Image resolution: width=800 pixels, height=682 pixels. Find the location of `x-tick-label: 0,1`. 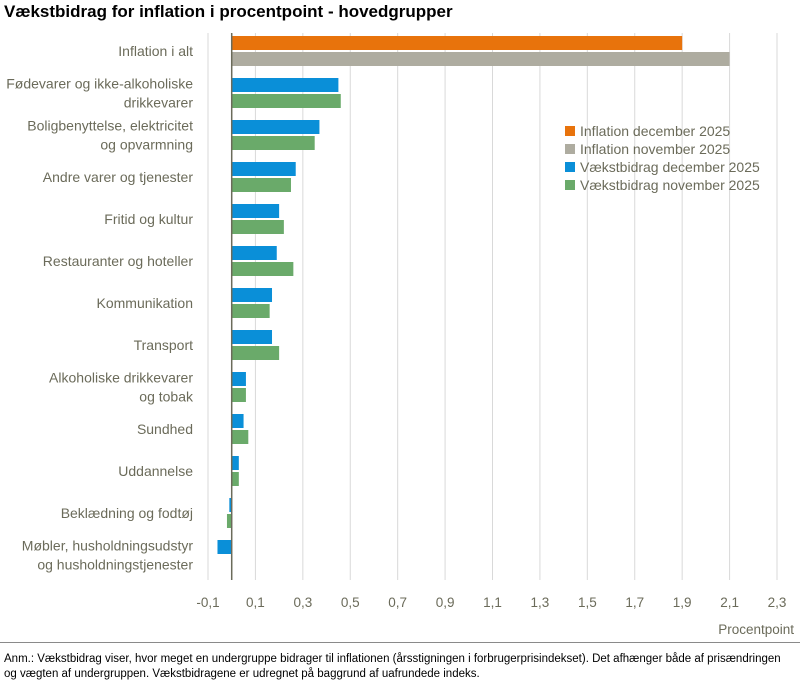

x-tick-label: 0,1 is located at coordinates (255, 602).